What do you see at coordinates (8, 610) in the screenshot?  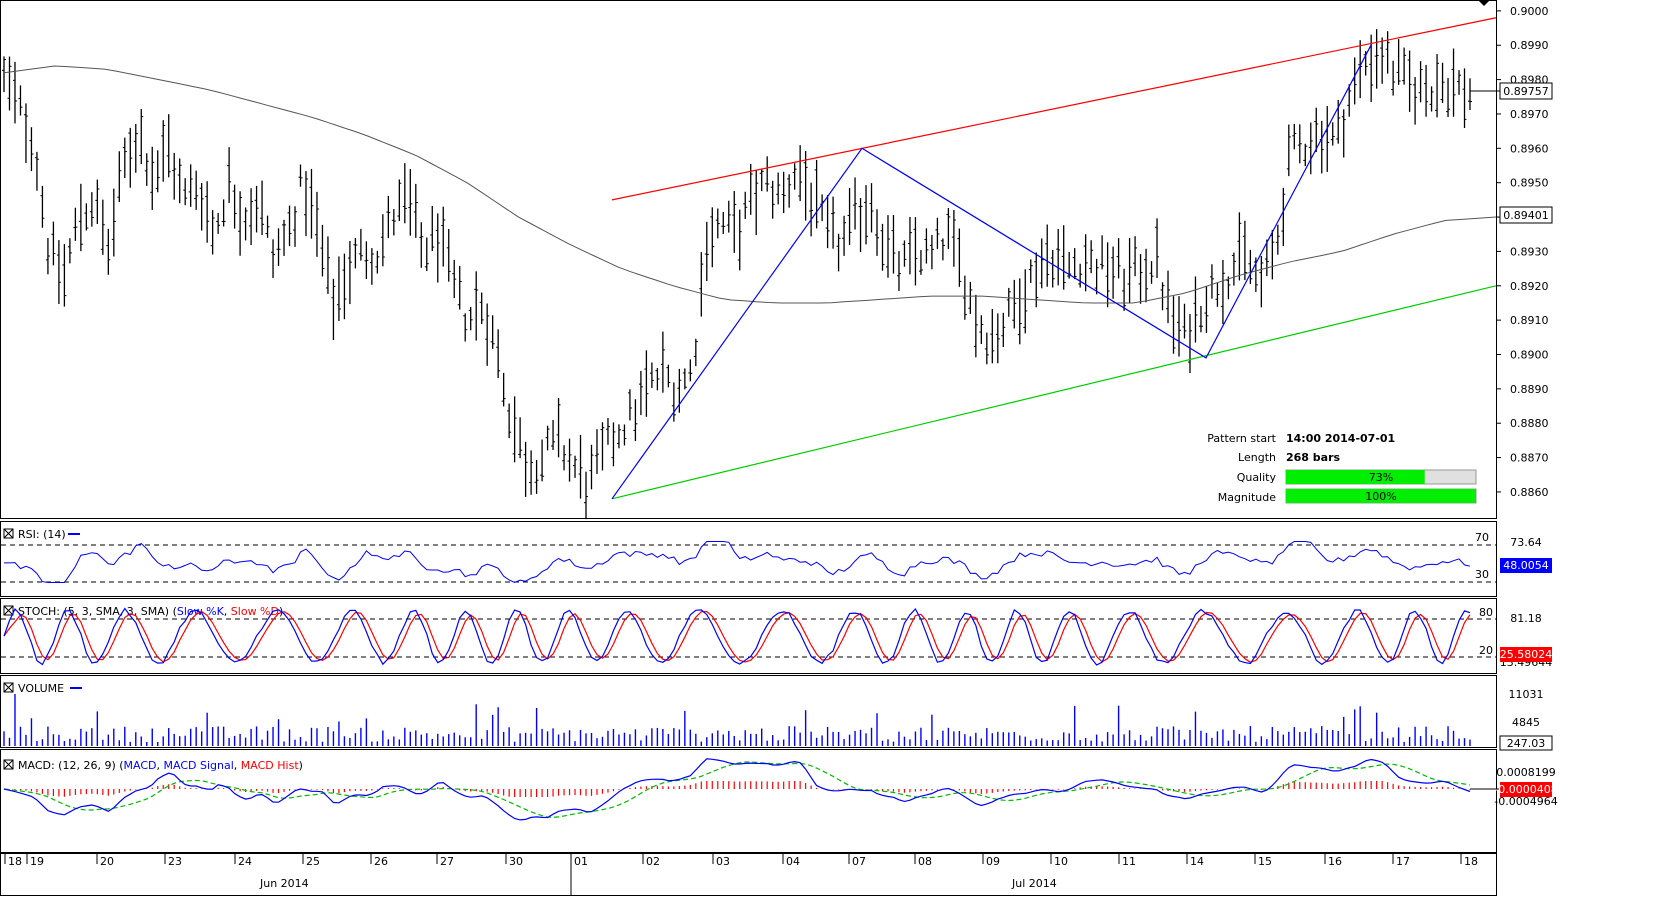 I see `stoch-close-icon` at bounding box center [8, 610].